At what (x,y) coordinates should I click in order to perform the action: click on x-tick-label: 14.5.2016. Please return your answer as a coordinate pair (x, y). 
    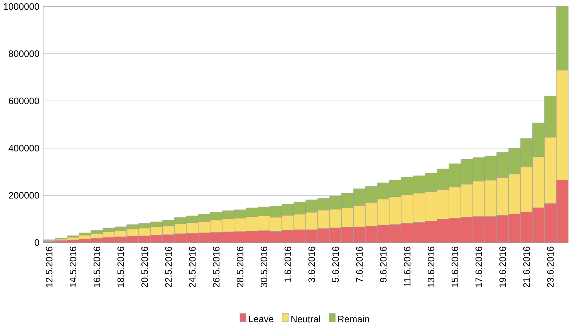
    Looking at the image, I should click on (73, 267).